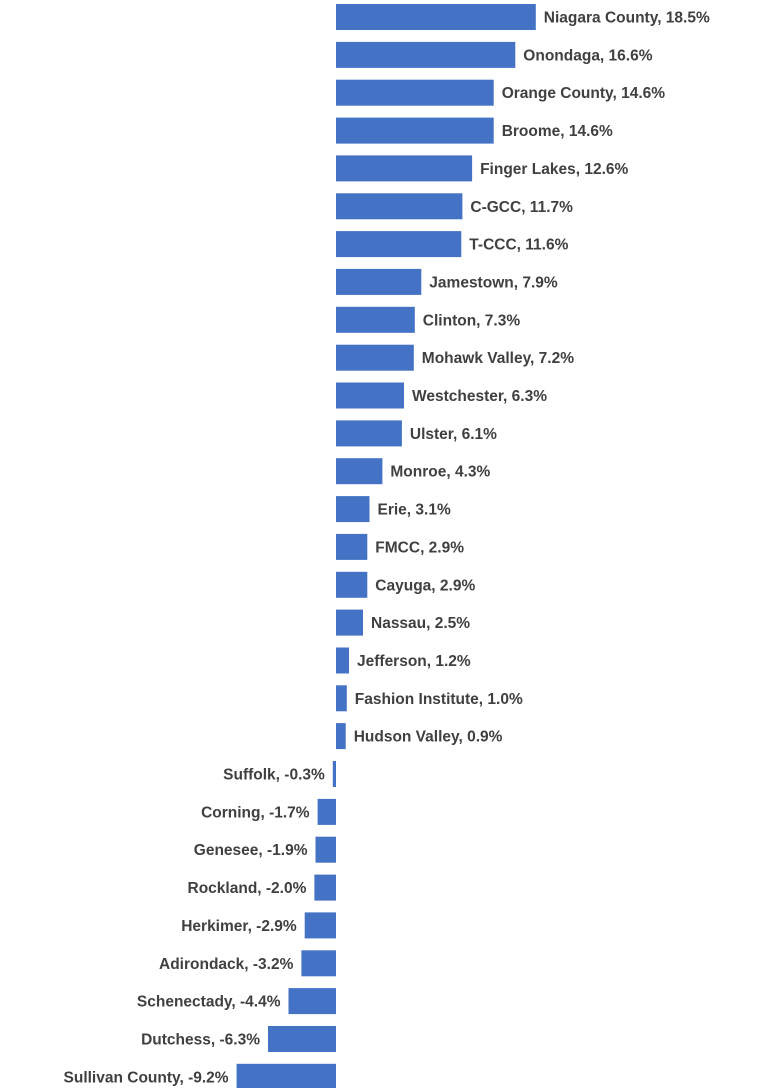  I want to click on data-label-16: Nassau, 2.5%, so click(420, 623).